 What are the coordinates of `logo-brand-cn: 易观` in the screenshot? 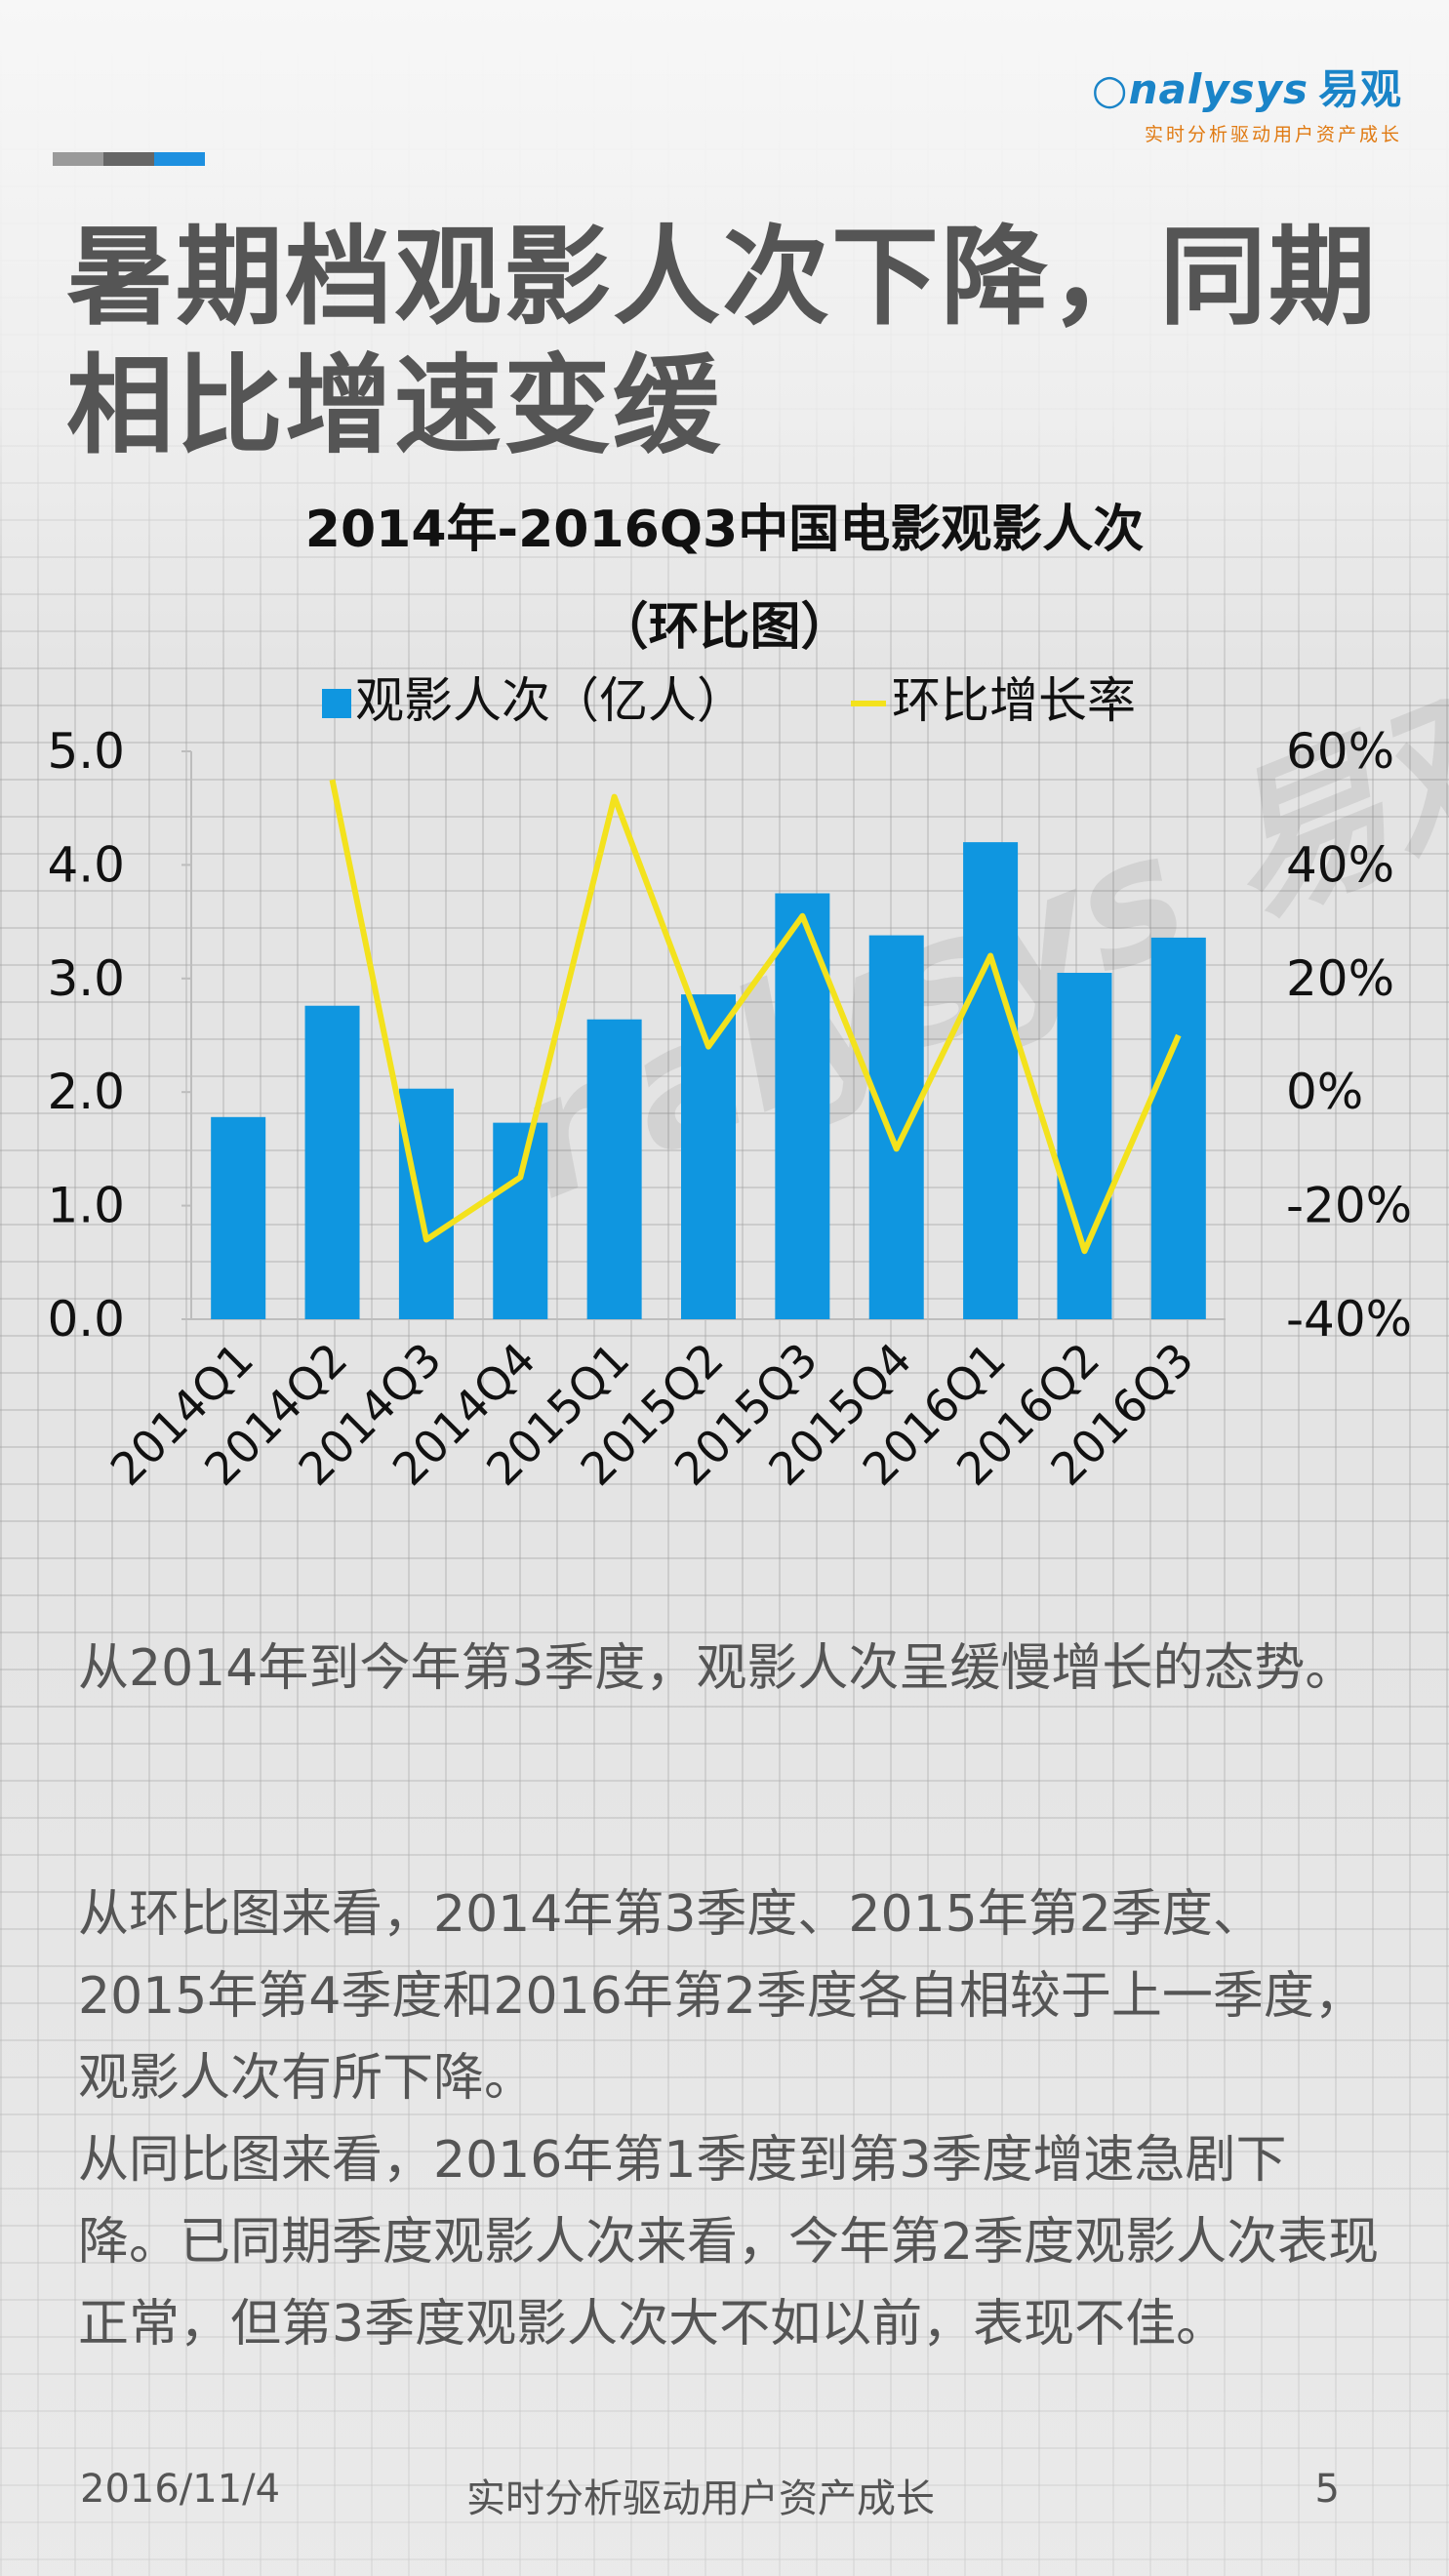 It's located at (1359, 89).